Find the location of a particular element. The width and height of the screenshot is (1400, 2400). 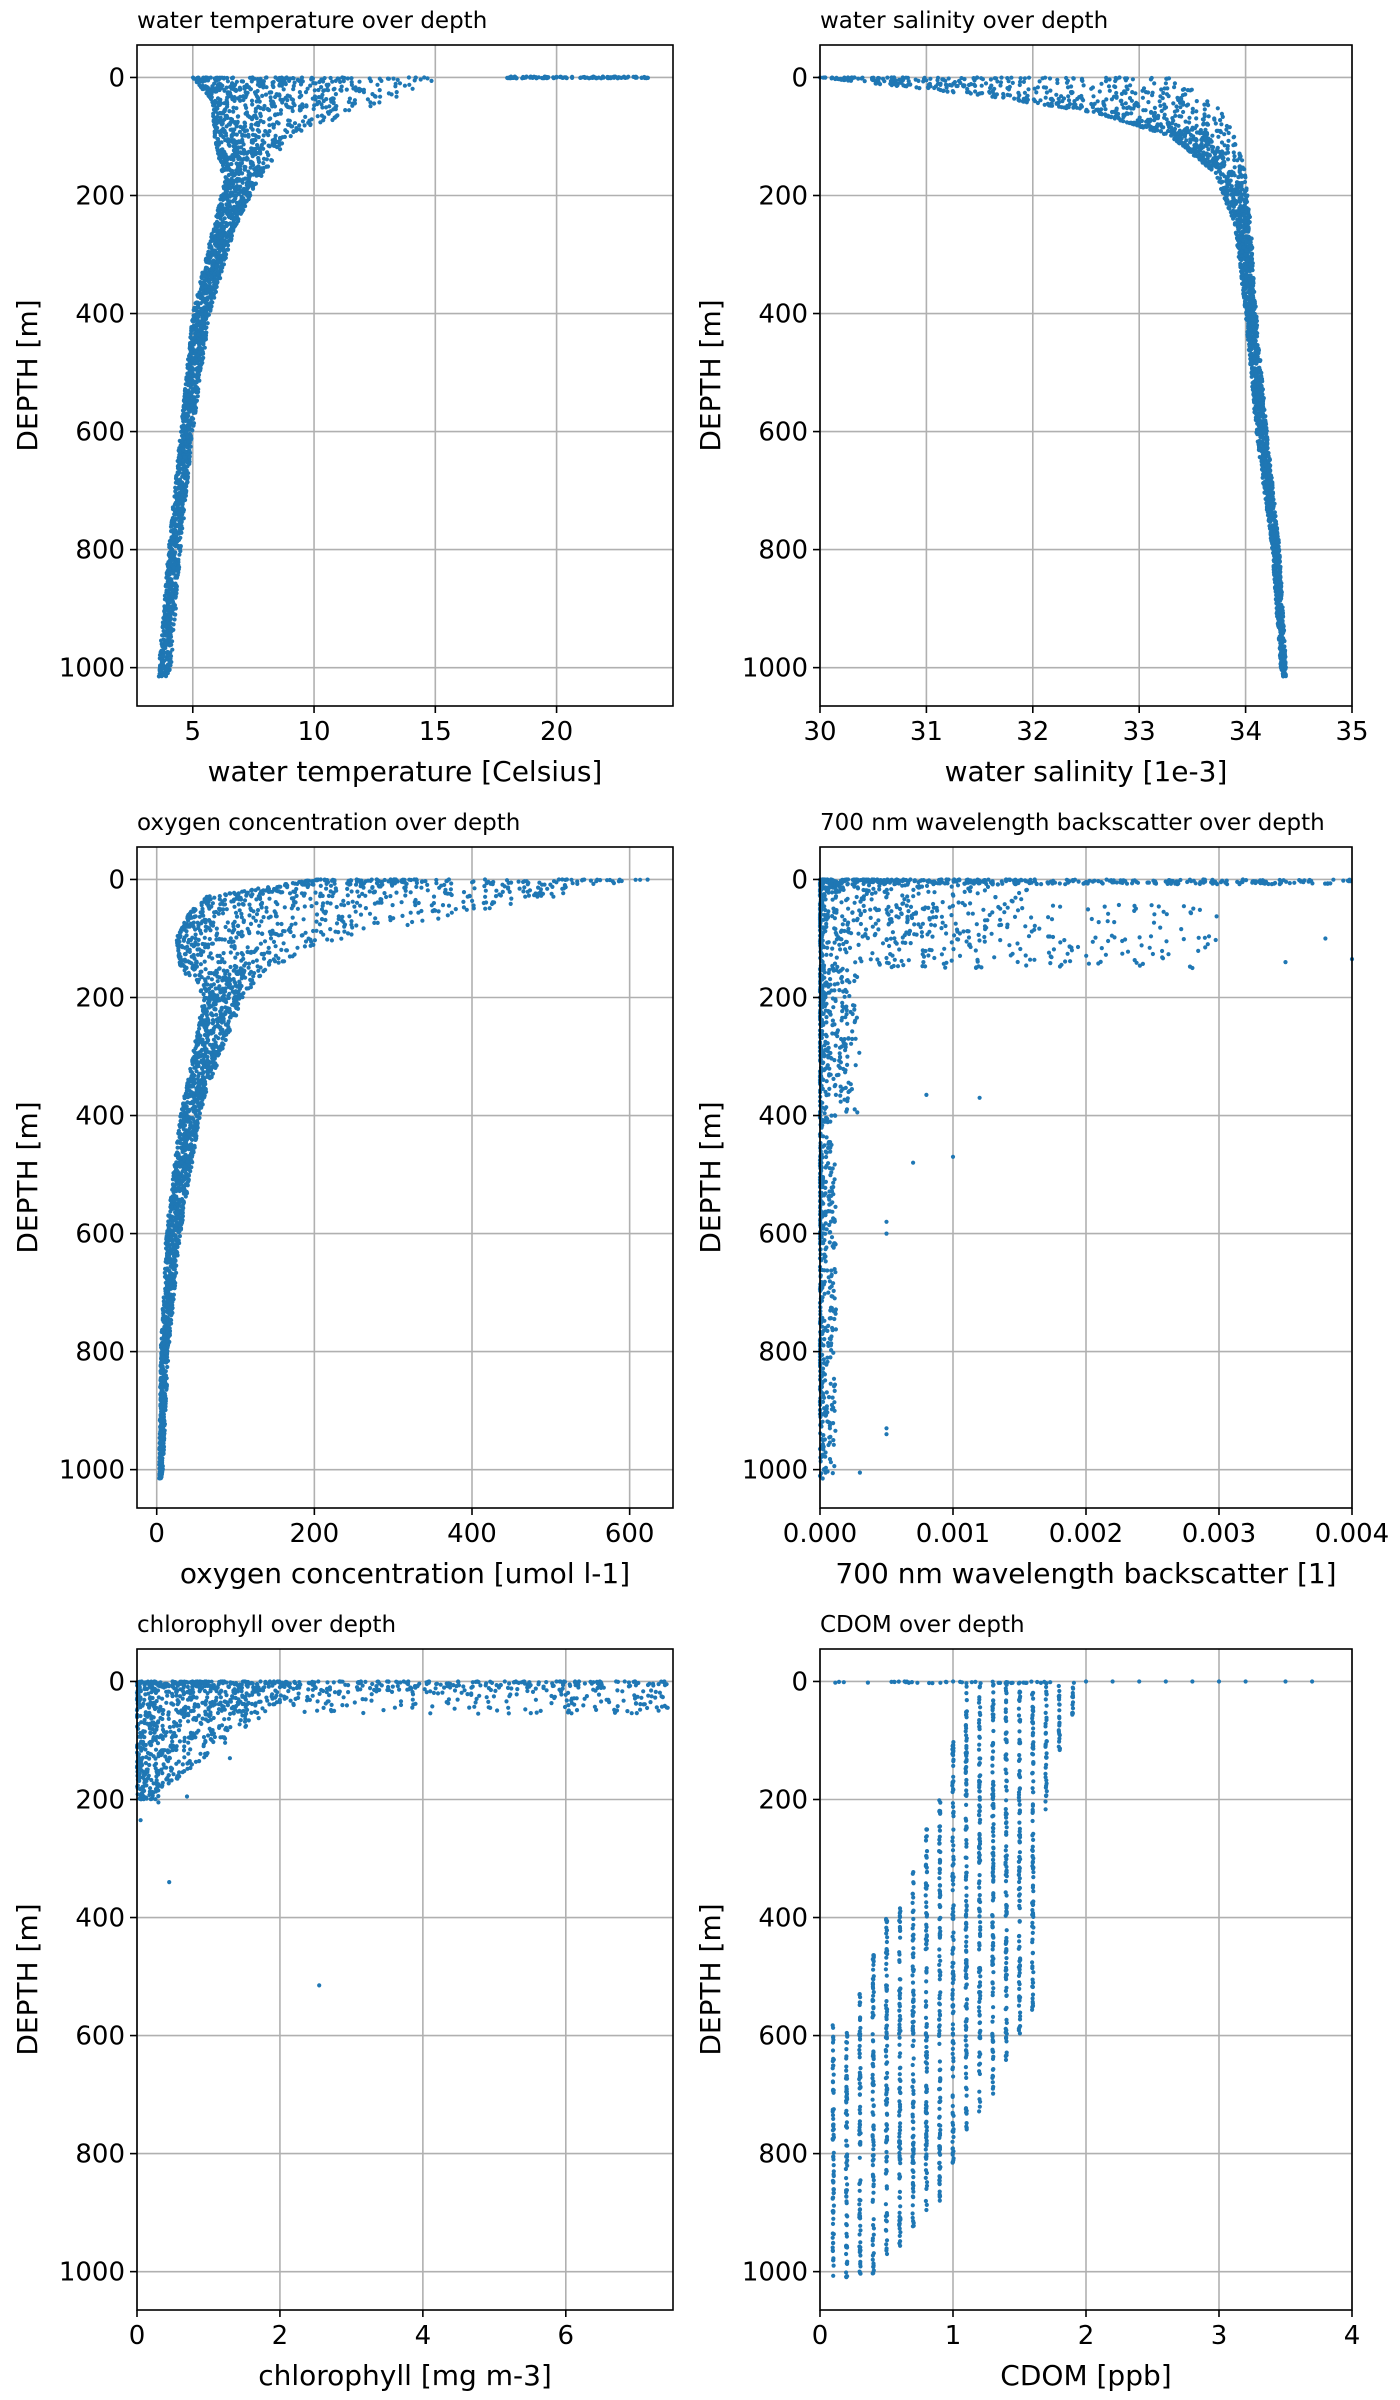

y-tick-label: 600 is located at coordinates (100, 433).